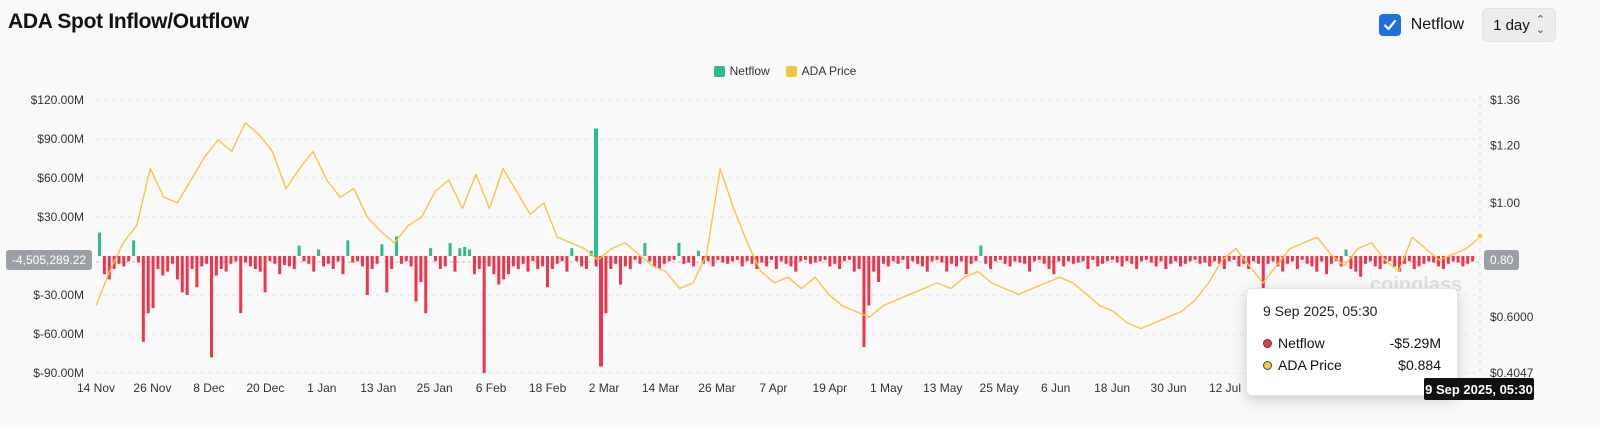  I want to click on x-tick-label: 14 Mar, so click(660, 388).